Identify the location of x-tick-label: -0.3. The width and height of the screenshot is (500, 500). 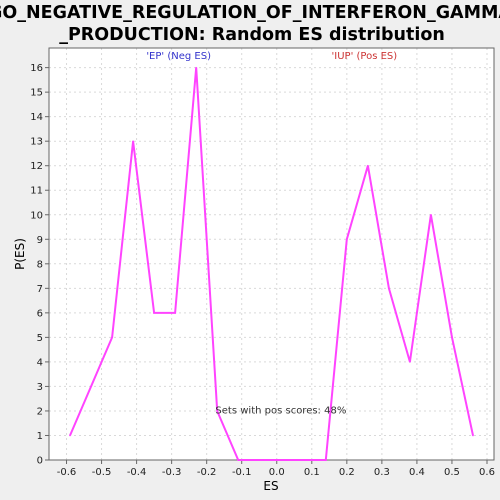
(172, 472).